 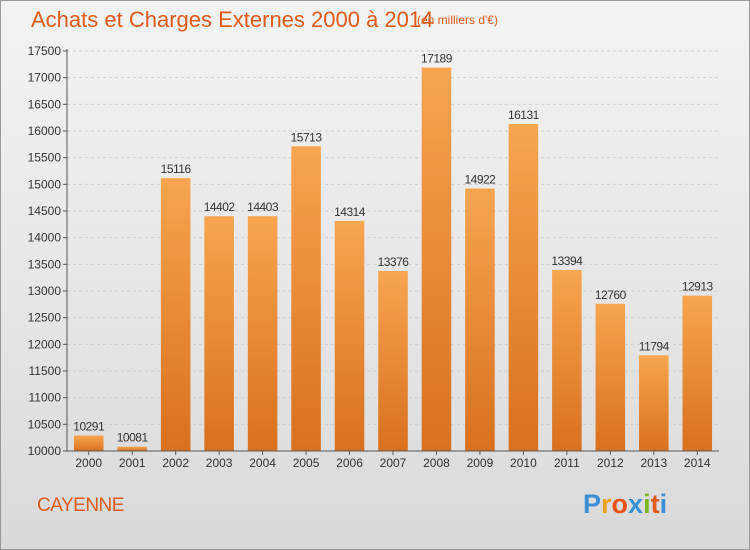 I want to click on x-tick-label: 2009, so click(x=480, y=463).